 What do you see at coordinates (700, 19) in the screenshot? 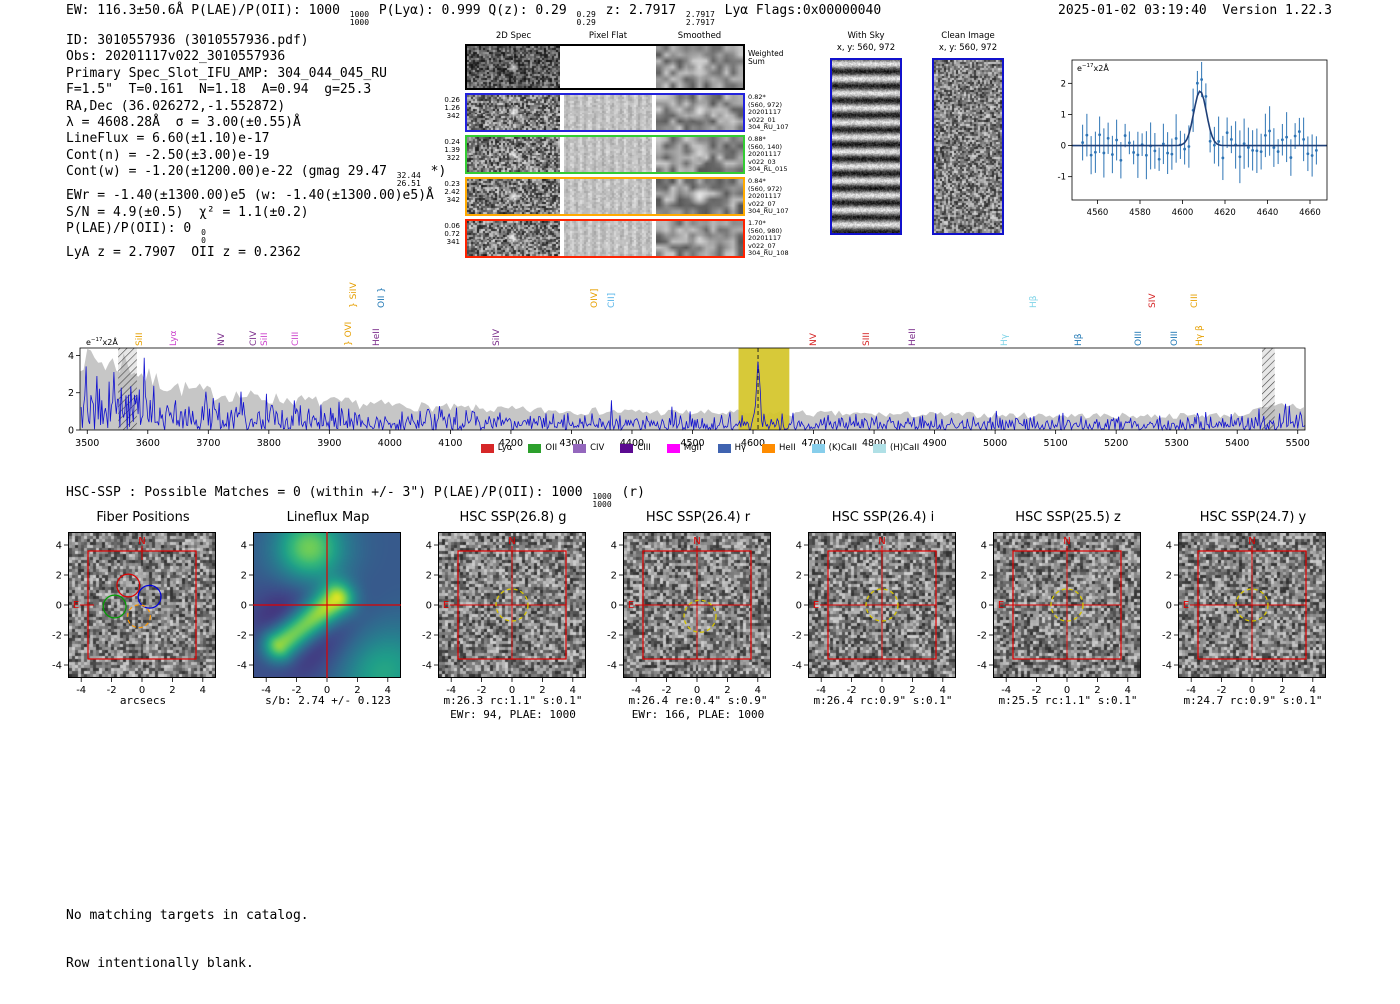
I see `summary-fraction: 2.7917 2.7917` at bounding box center [700, 19].